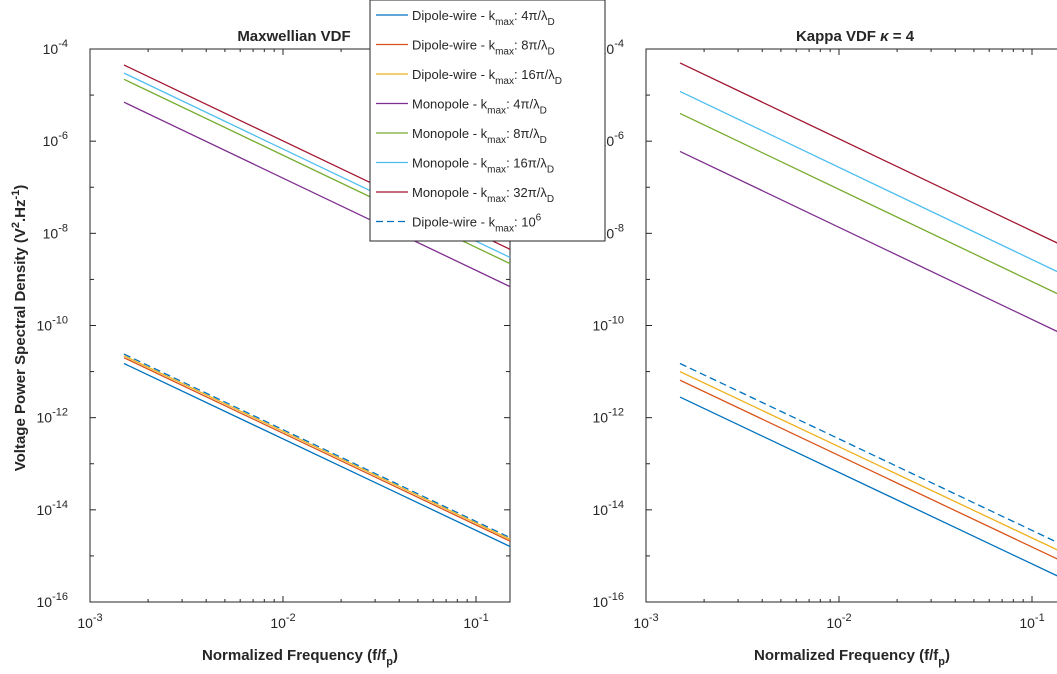 This screenshot has height=674, width=1057. What do you see at coordinates (479, 136) in the screenshot?
I see `legend-entry-label: Monopole - kmax: 8π/λD` at bounding box center [479, 136].